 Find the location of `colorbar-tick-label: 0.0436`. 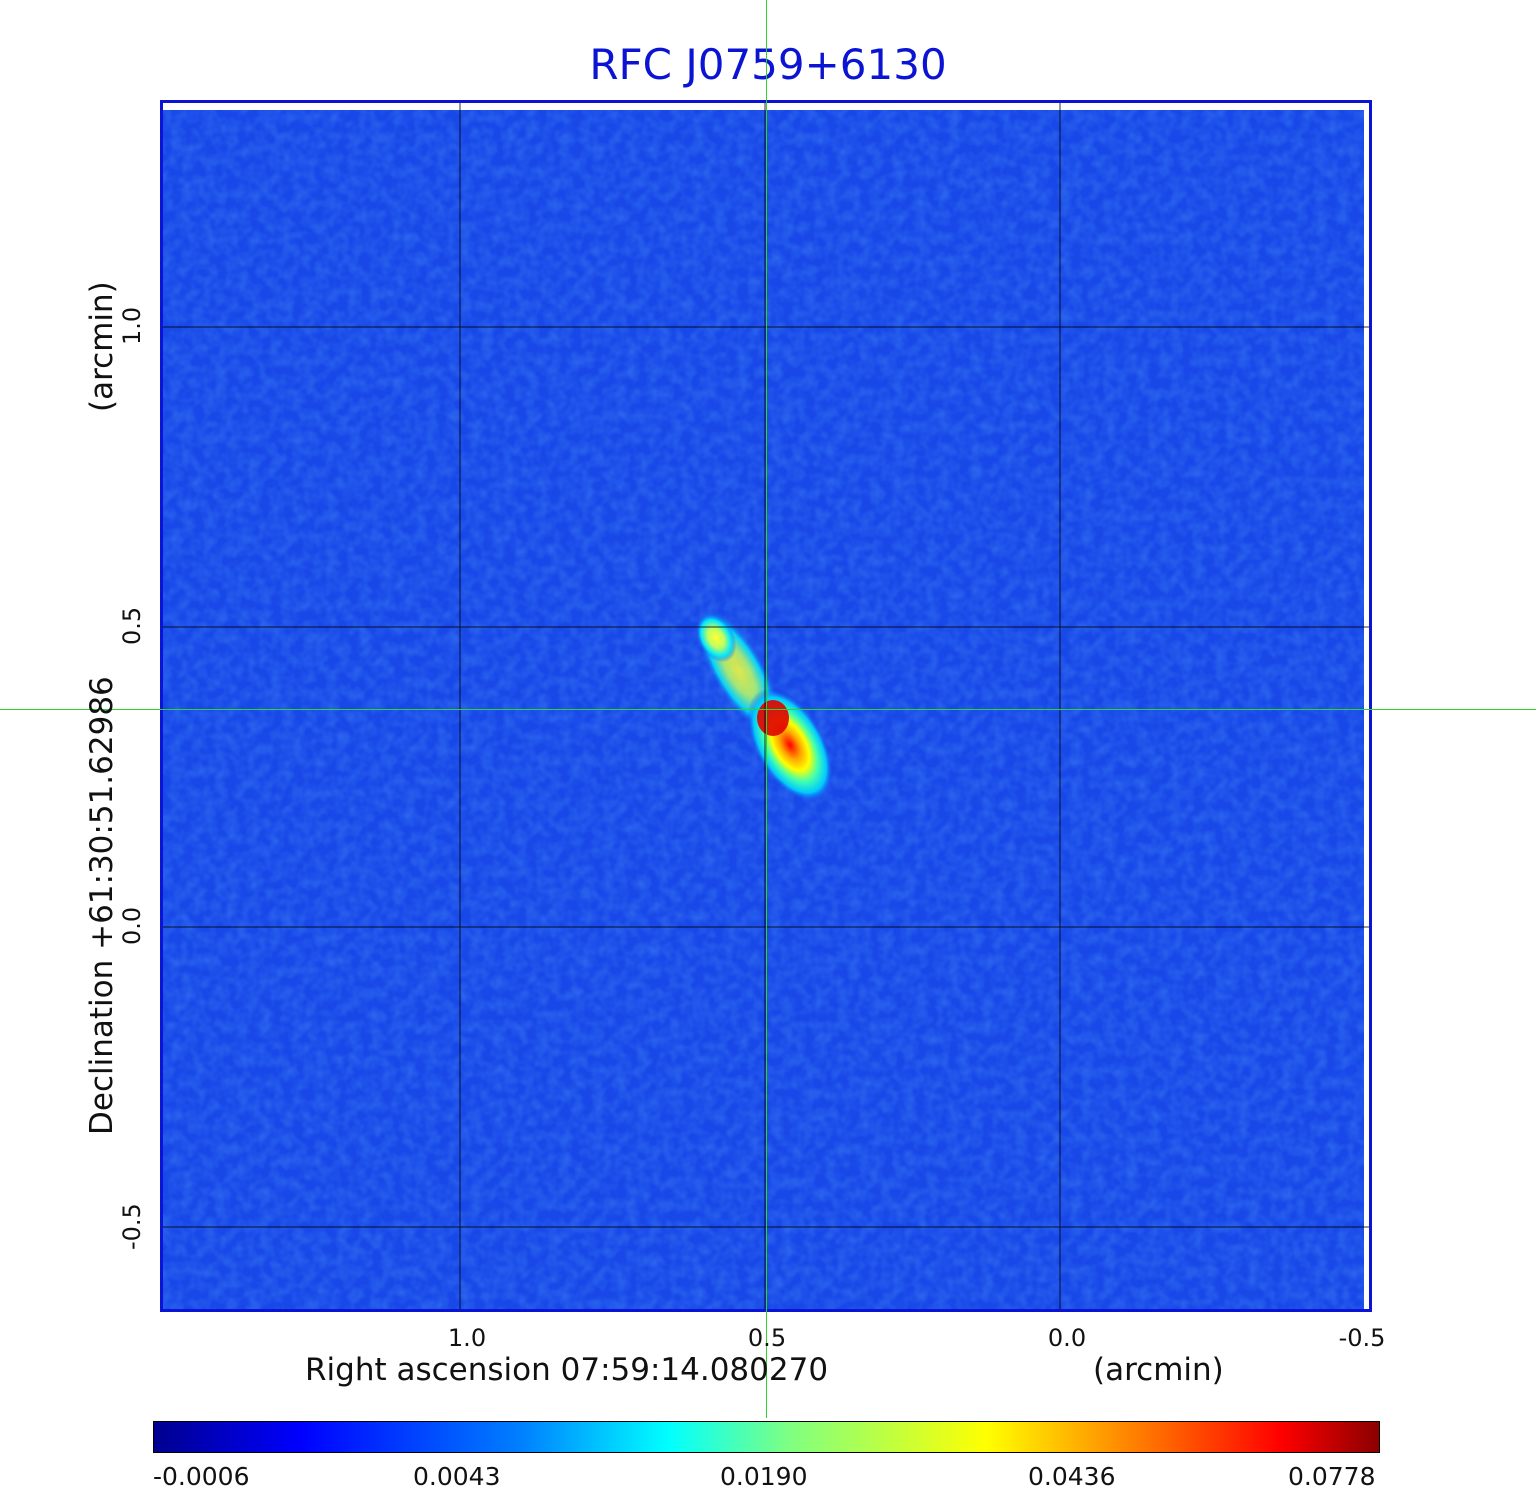

colorbar-tick-label: 0.0436 is located at coordinates (1072, 1476).